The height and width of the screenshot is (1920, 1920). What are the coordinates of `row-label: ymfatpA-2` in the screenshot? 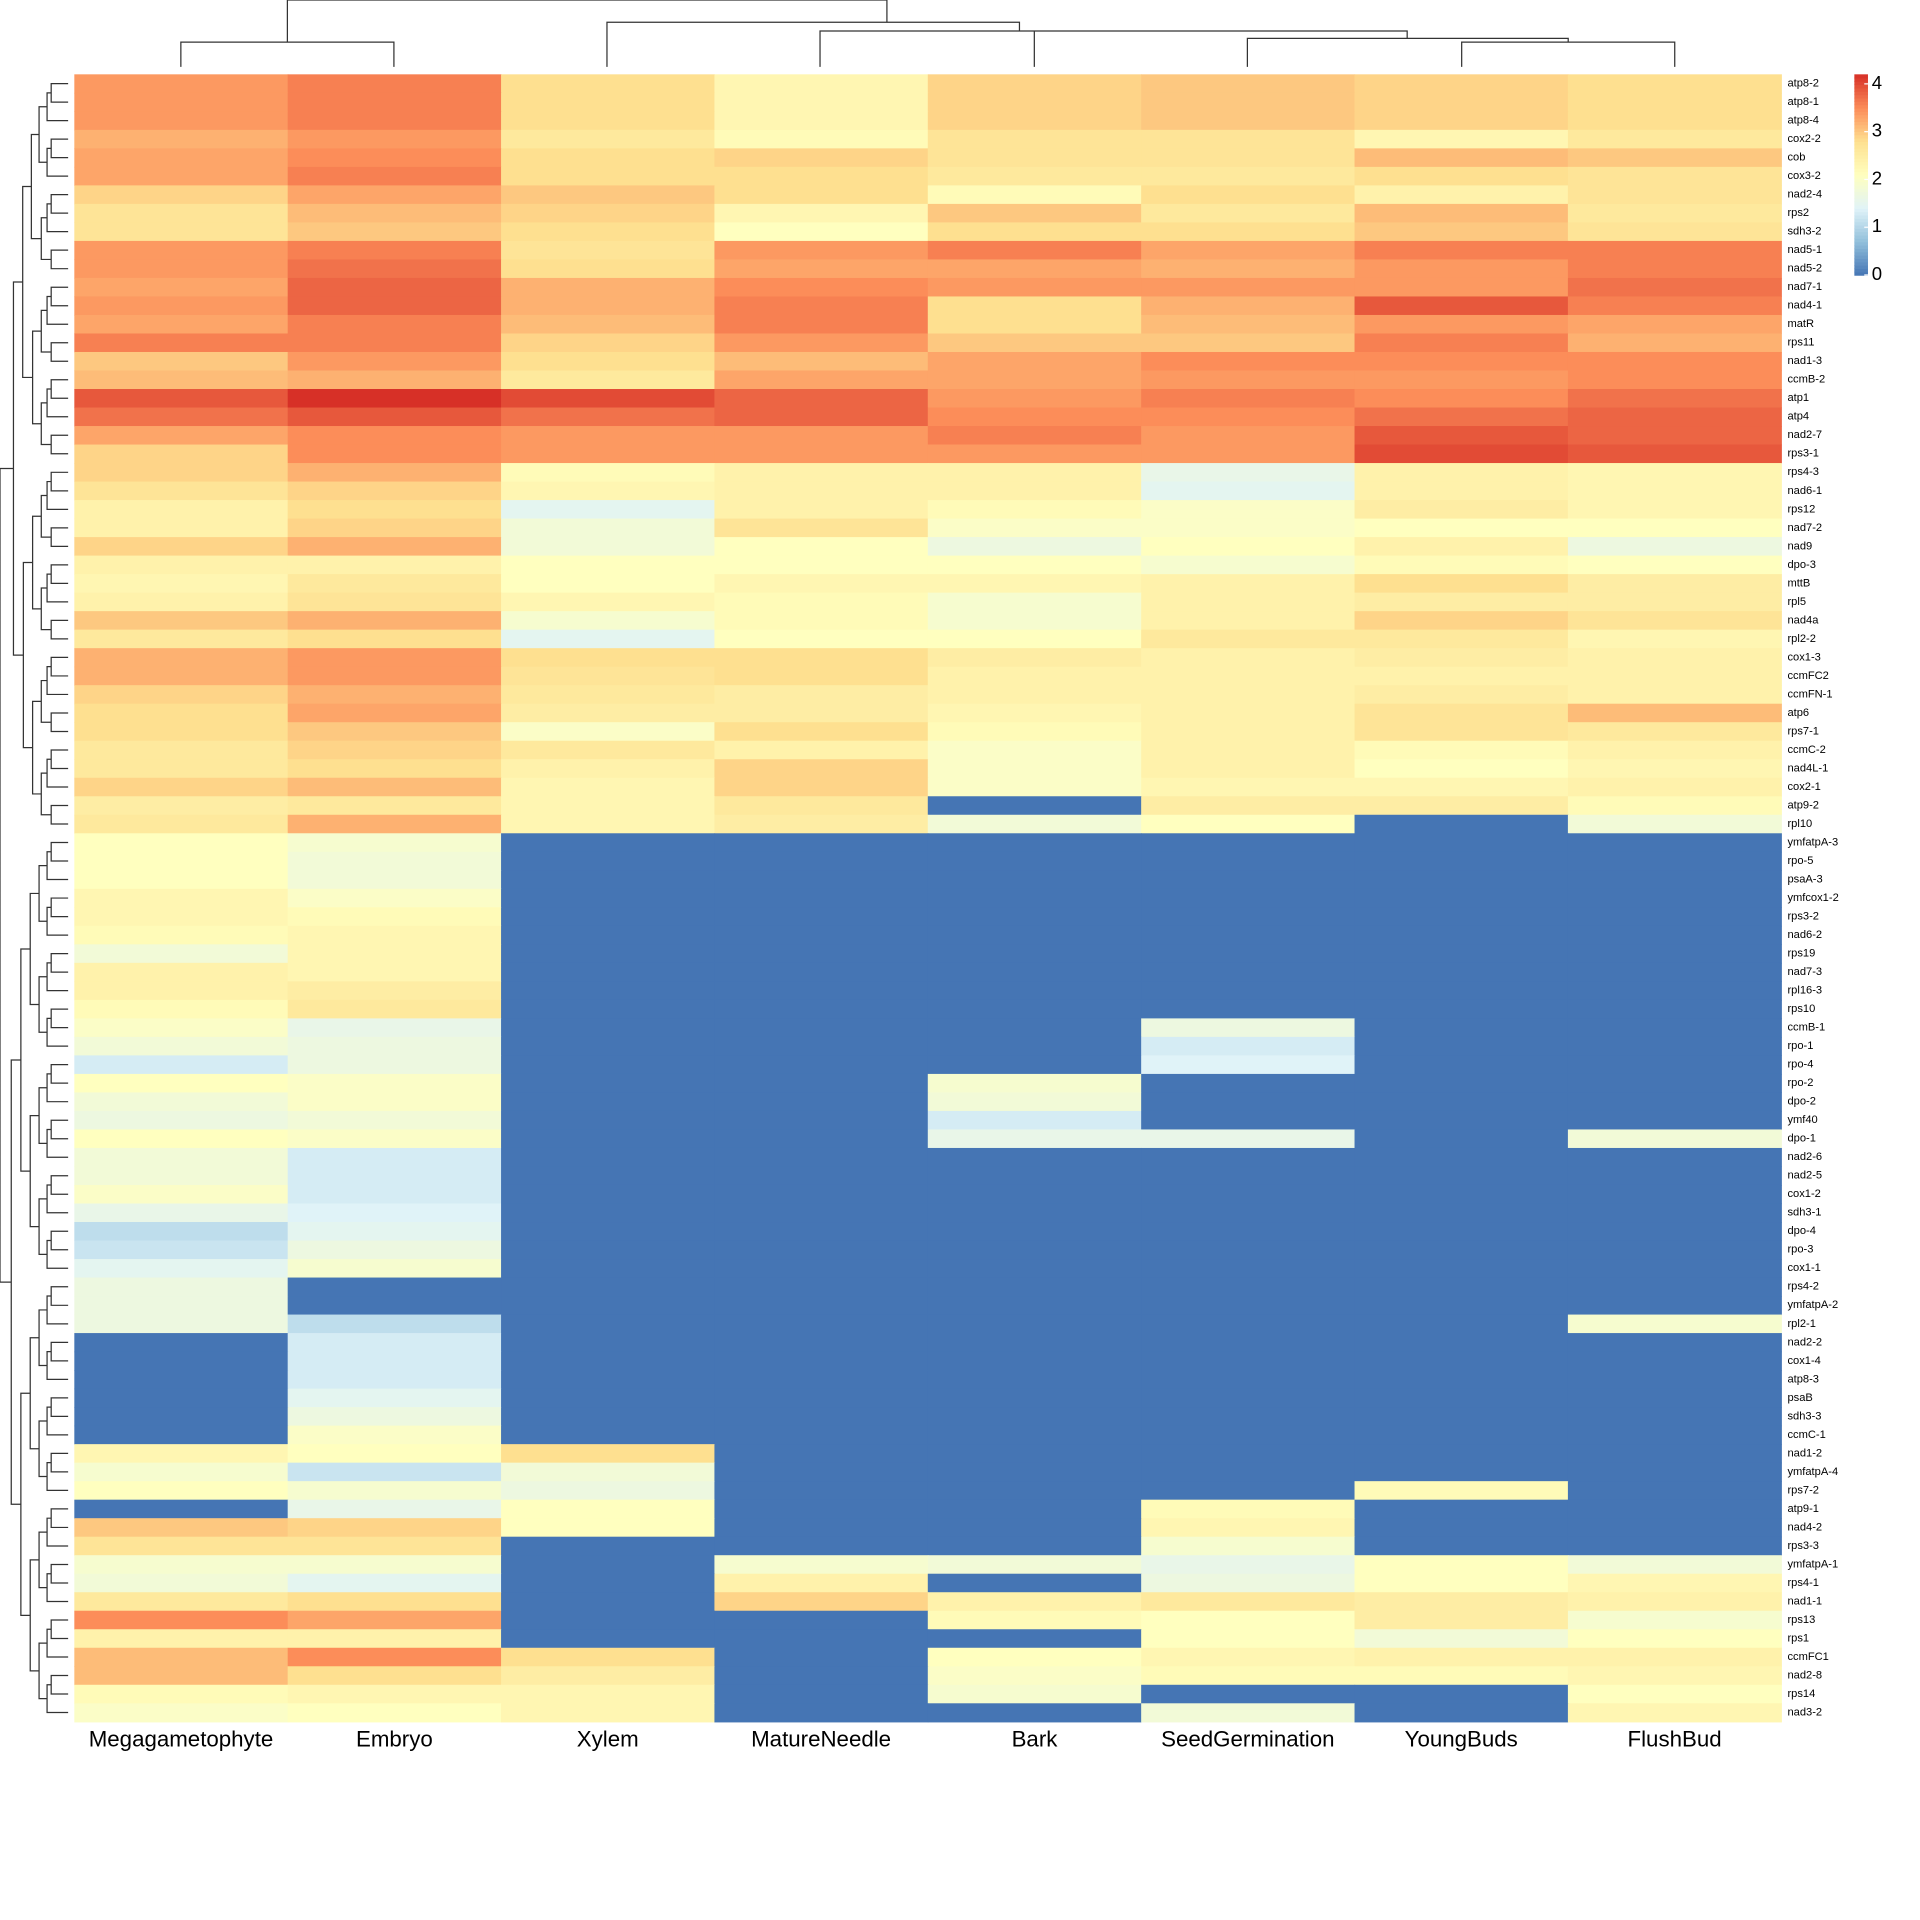 It's located at (1812, 1305).